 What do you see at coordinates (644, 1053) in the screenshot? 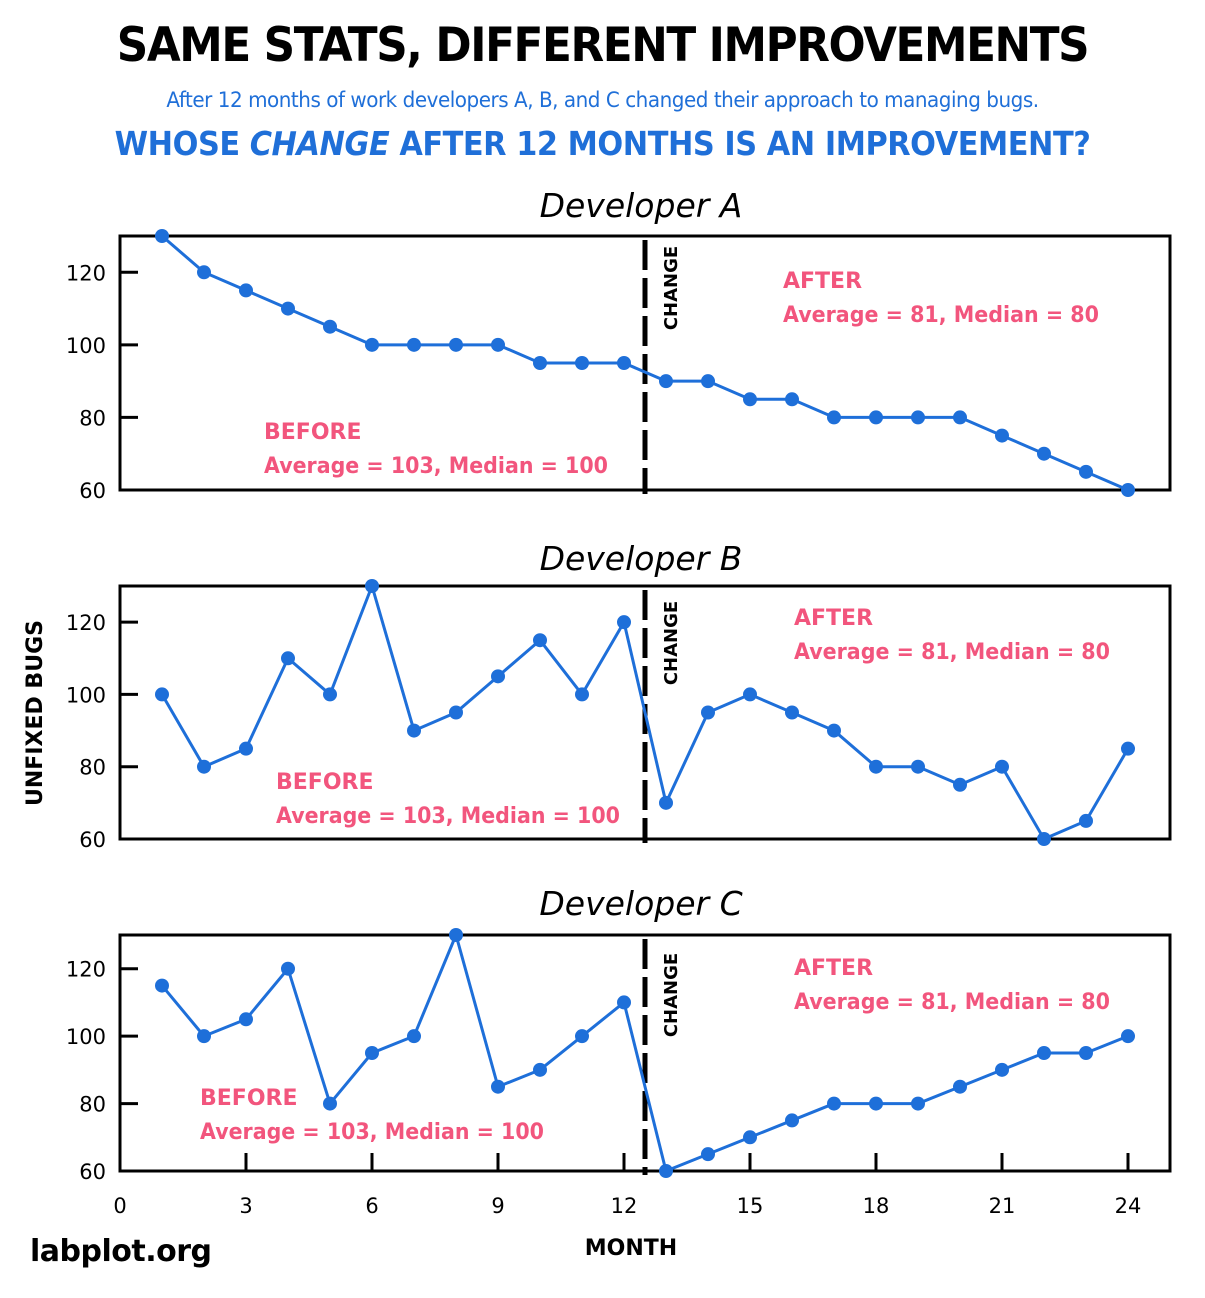
I see `series-line` at bounding box center [644, 1053].